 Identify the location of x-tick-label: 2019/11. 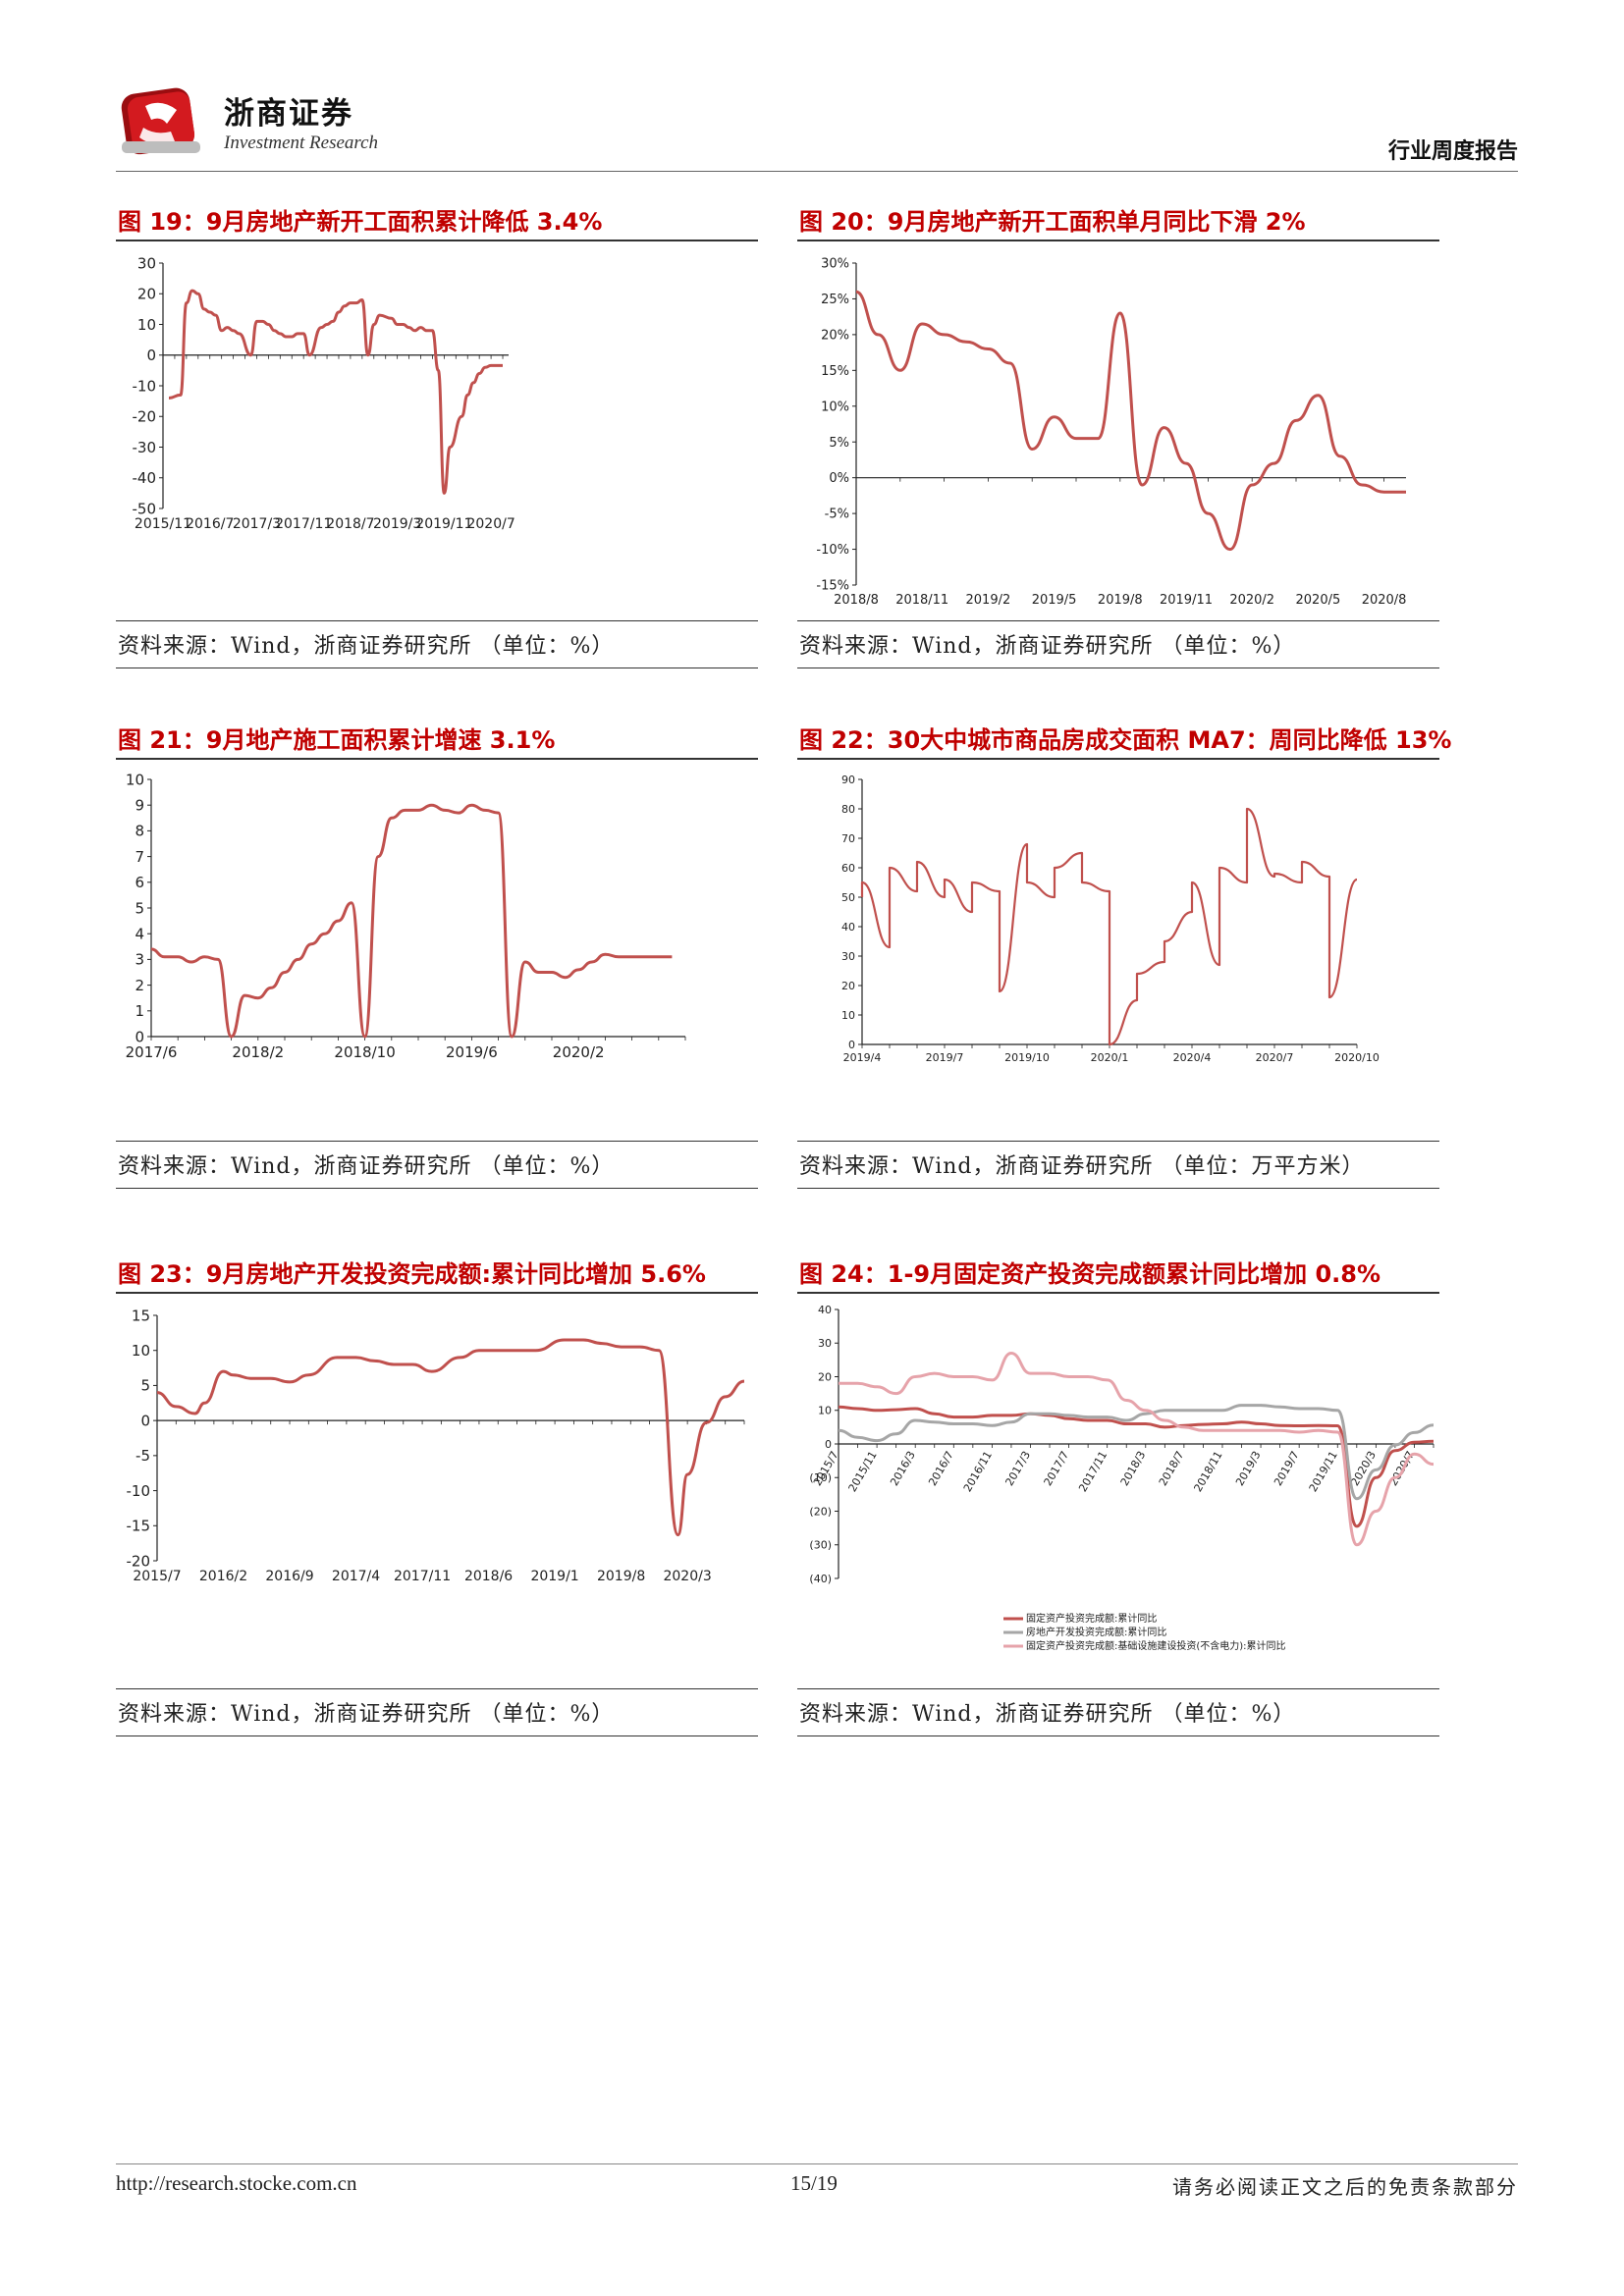
(1186, 601).